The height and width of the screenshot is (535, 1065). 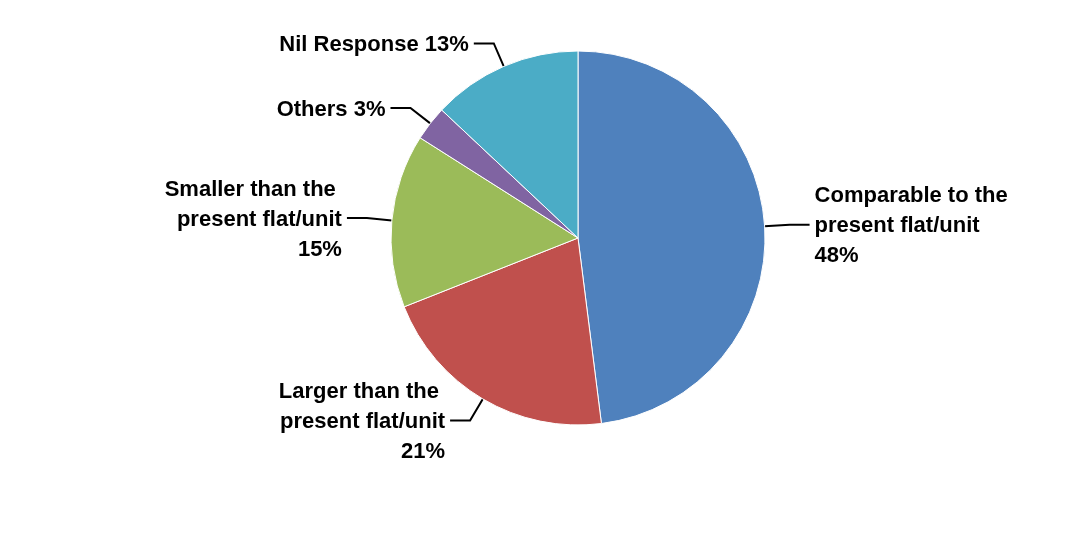 What do you see at coordinates (319, 248) in the screenshot?
I see `data-label: 15%` at bounding box center [319, 248].